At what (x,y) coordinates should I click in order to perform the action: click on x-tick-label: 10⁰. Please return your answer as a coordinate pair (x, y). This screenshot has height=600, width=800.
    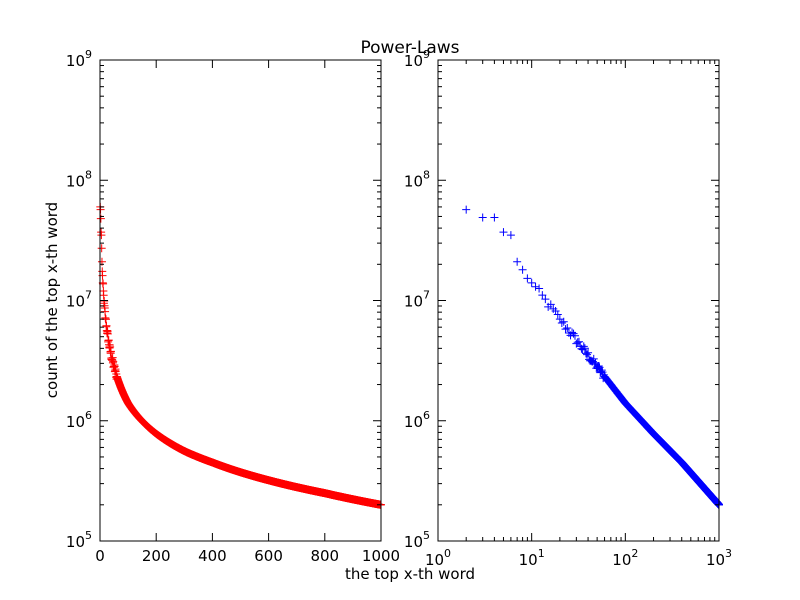
    Looking at the image, I should click on (438, 558).